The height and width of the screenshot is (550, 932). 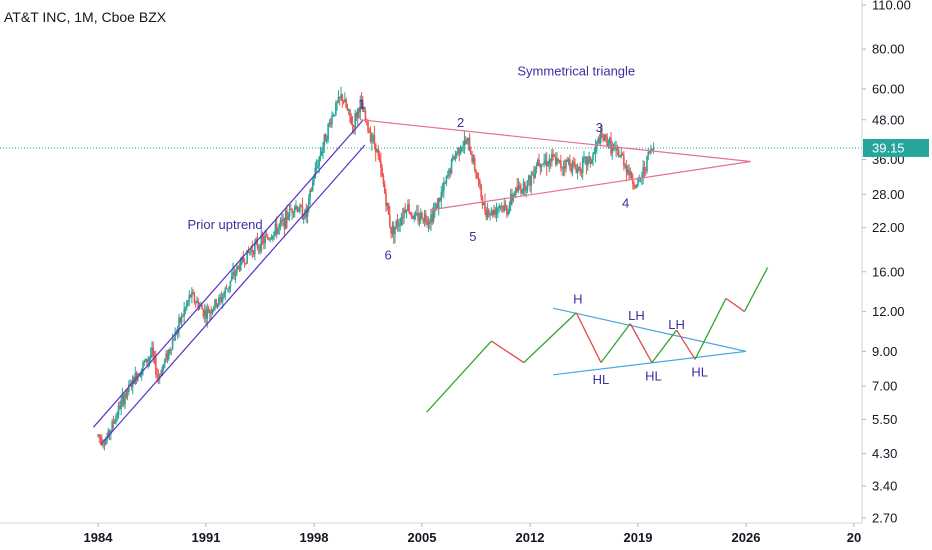 What do you see at coordinates (636, 315) in the screenshot?
I see `chart-annotation: LH` at bounding box center [636, 315].